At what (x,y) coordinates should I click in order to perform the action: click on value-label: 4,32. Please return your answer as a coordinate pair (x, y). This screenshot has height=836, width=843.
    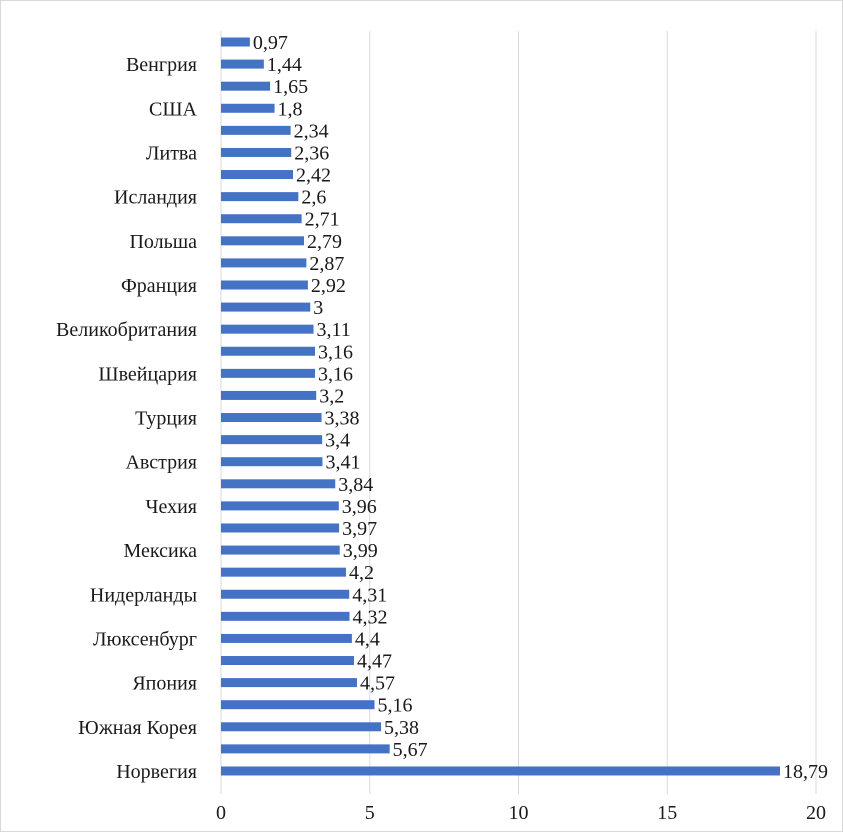
    Looking at the image, I should click on (370, 617).